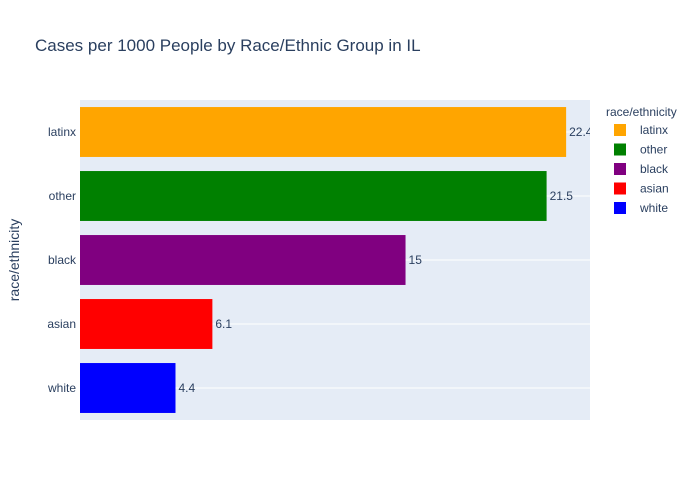 The image size is (700, 500). Describe the element at coordinates (323, 132) in the screenshot. I see `bar-latinx` at that location.